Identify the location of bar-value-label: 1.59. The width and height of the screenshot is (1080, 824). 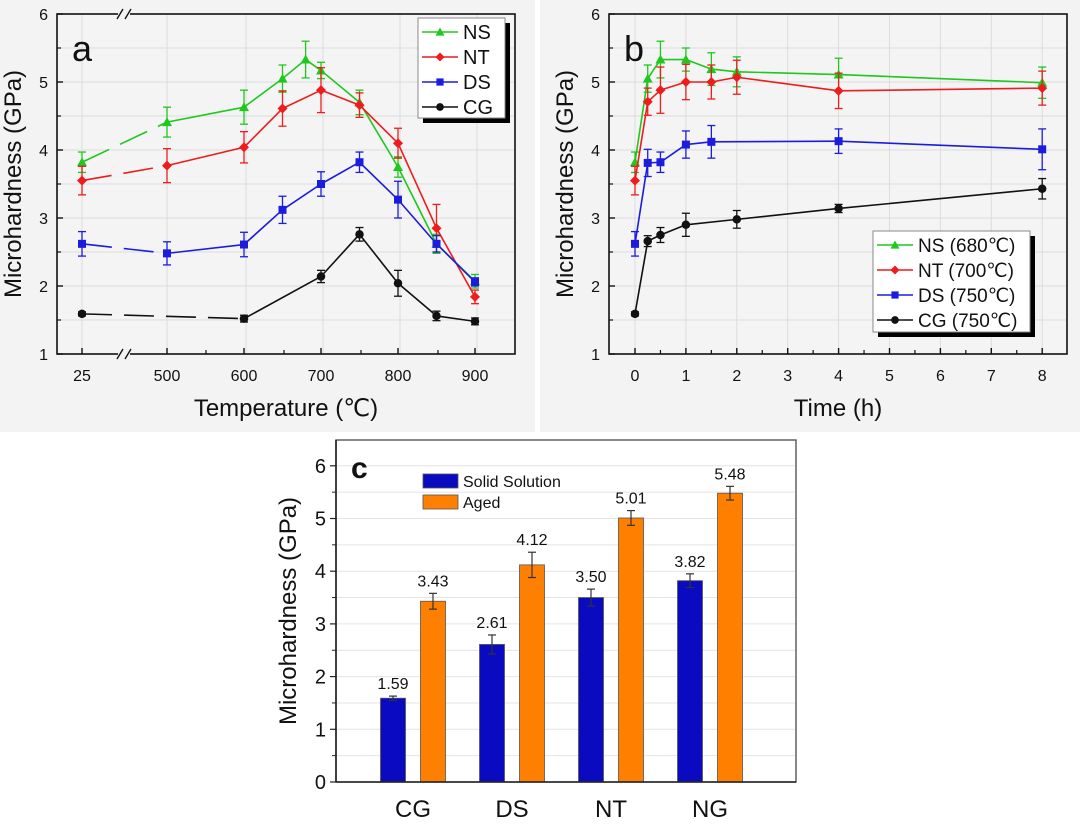
(392, 684).